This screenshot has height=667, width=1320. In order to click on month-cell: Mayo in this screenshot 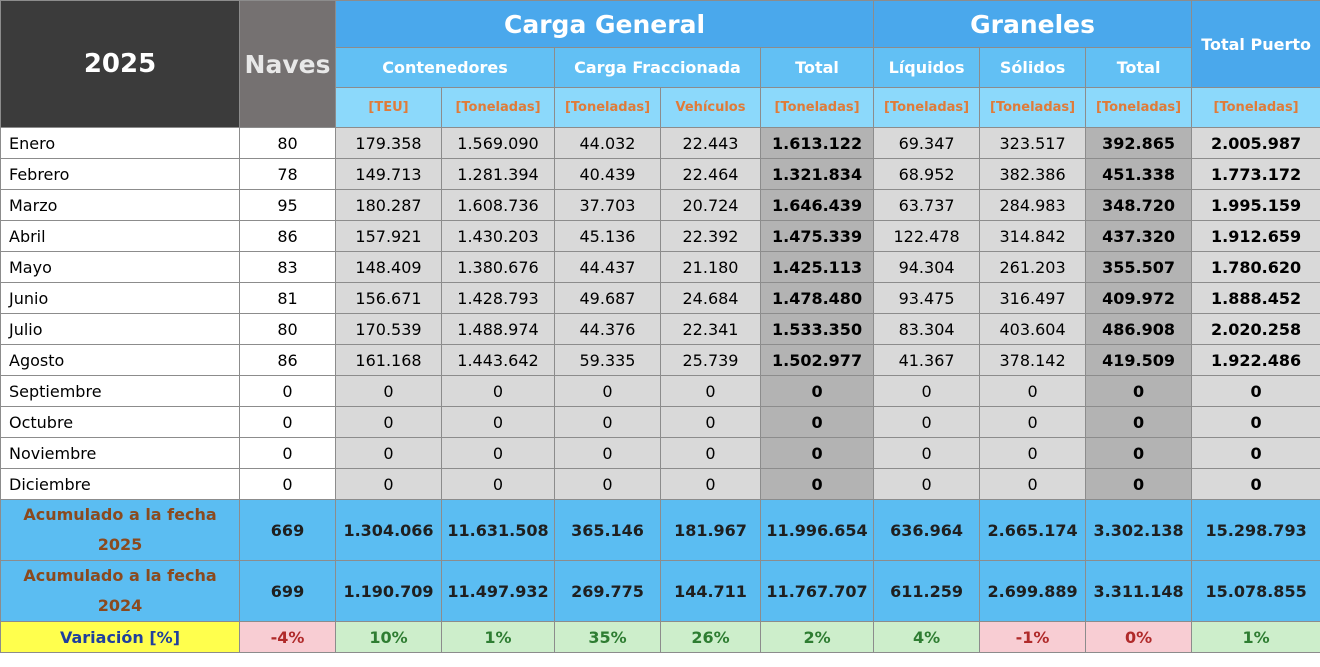, I will do `click(120, 267)`.